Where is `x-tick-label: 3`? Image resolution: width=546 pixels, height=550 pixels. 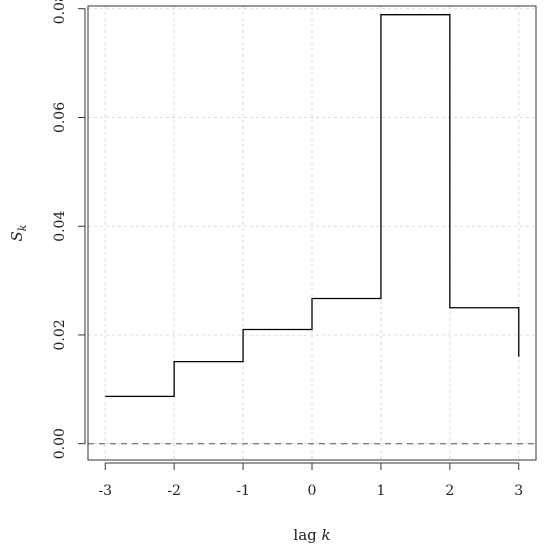 x-tick-label: 3 is located at coordinates (518, 491).